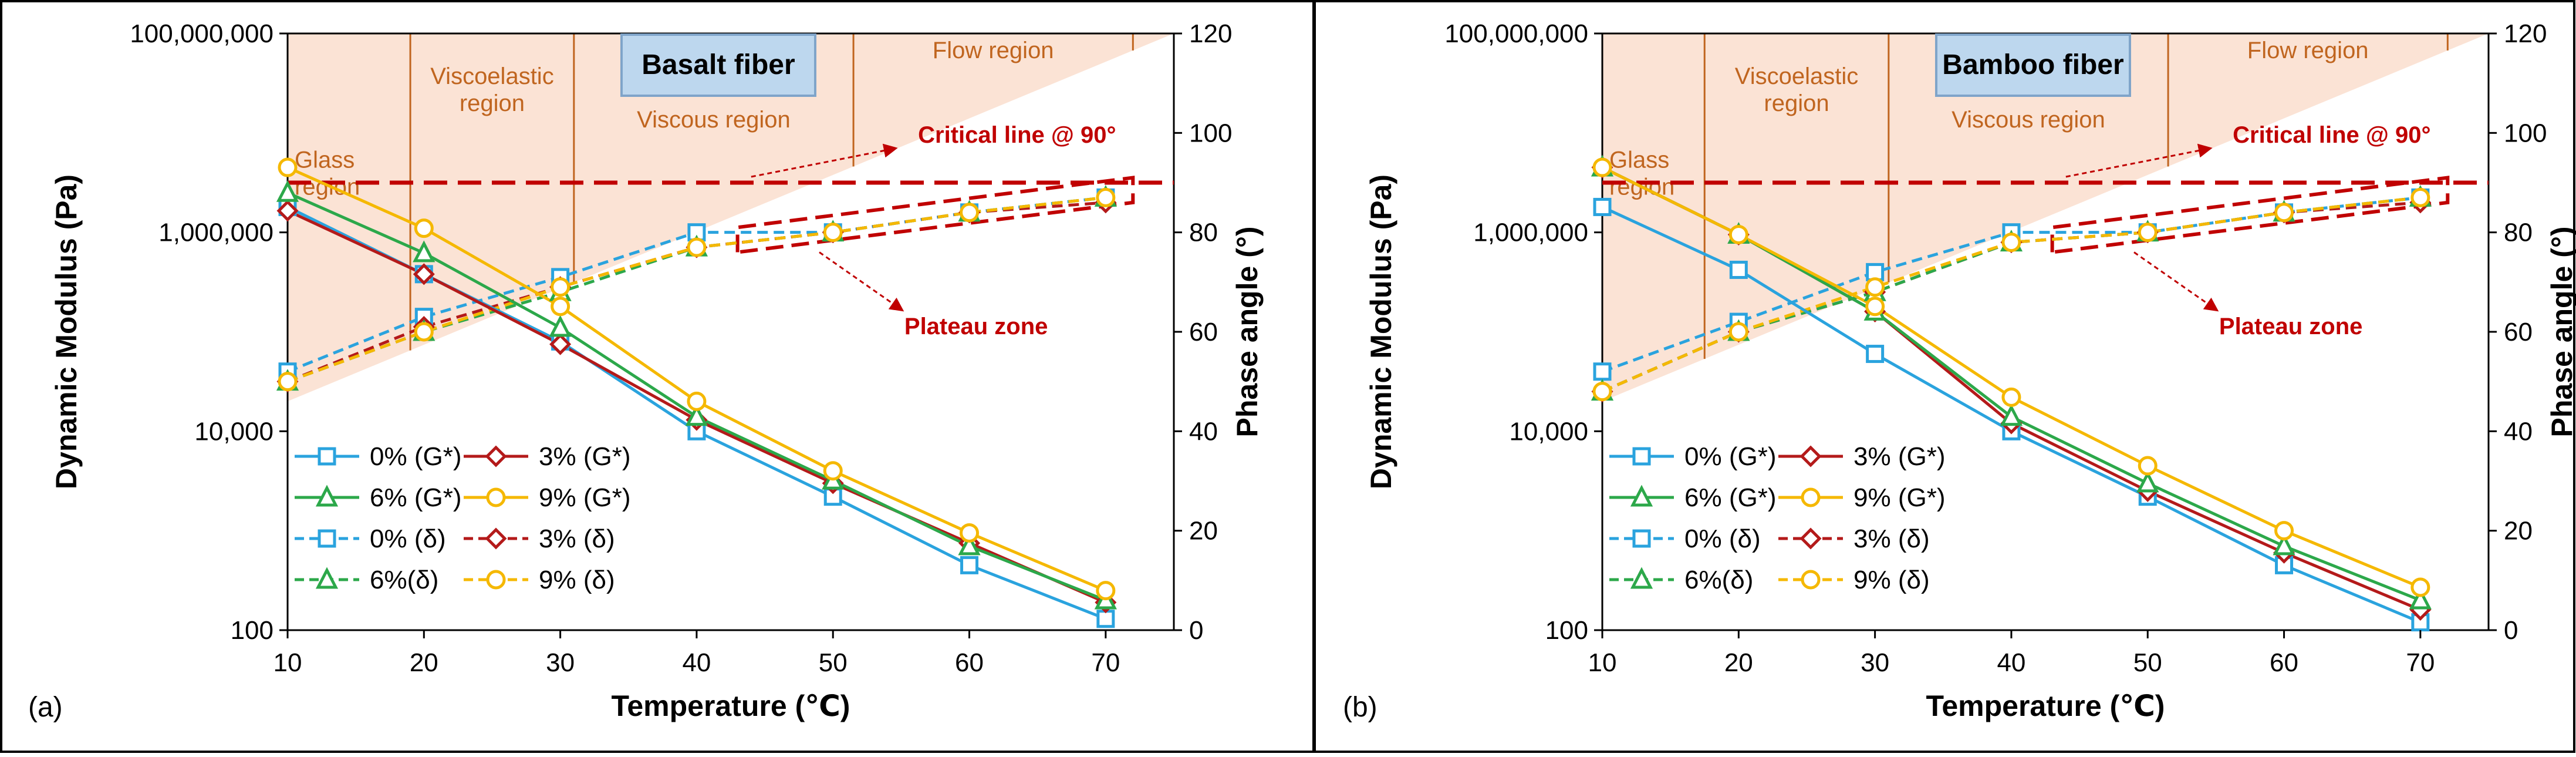  I want to click on x-tick-label: 50, so click(833, 662).